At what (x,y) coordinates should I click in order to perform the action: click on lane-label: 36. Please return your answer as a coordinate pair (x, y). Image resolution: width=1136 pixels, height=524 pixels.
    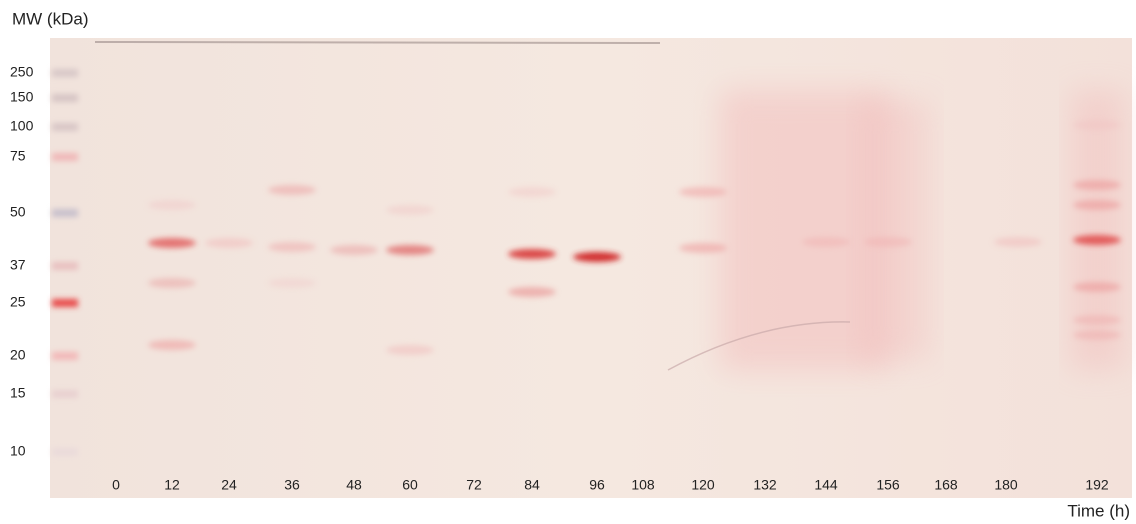
    Looking at the image, I should click on (292, 485).